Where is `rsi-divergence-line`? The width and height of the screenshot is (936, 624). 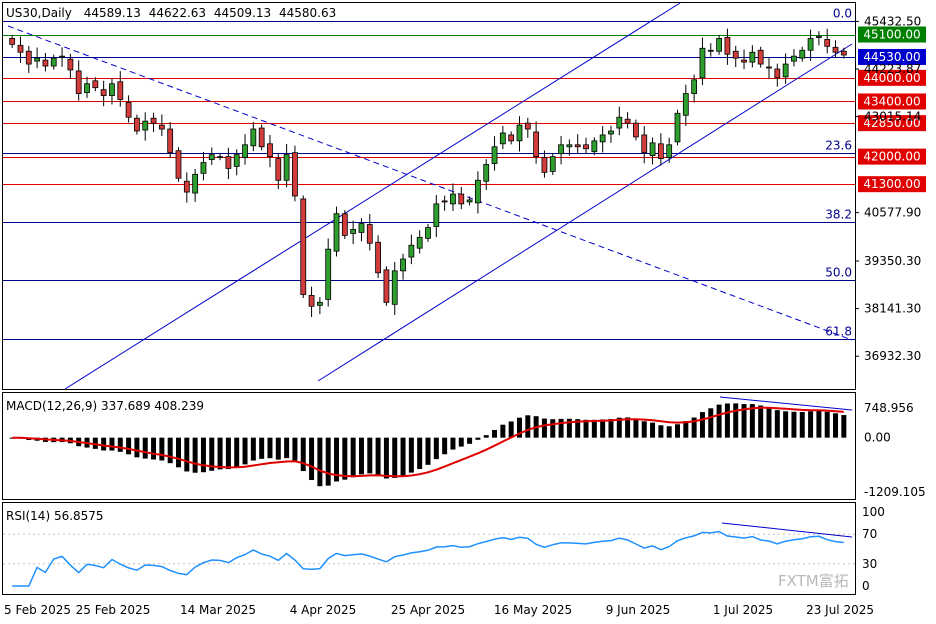
rsi-divergence-line is located at coordinates (787, 530).